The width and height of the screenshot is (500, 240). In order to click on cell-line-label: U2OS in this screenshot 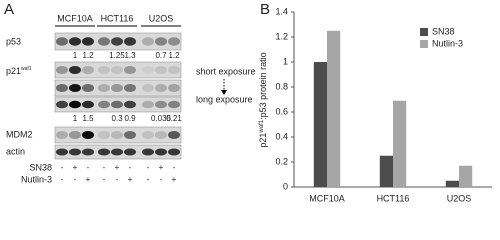, I will do `click(161, 18)`.